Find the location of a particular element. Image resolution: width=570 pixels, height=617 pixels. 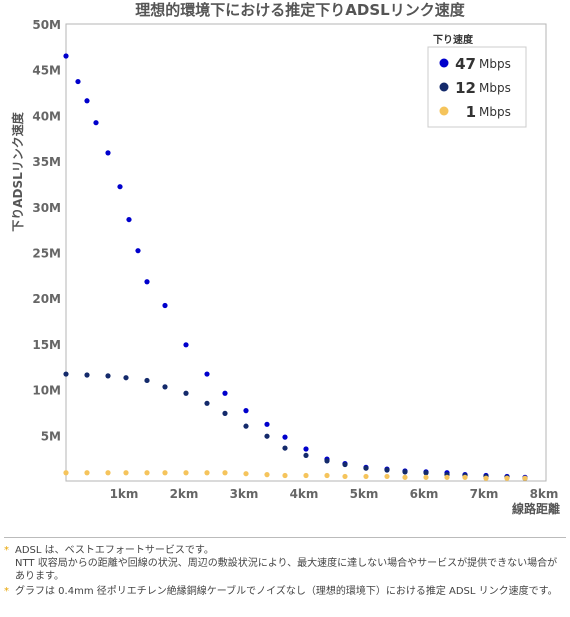

x-tick-label: 6km is located at coordinates (424, 494).